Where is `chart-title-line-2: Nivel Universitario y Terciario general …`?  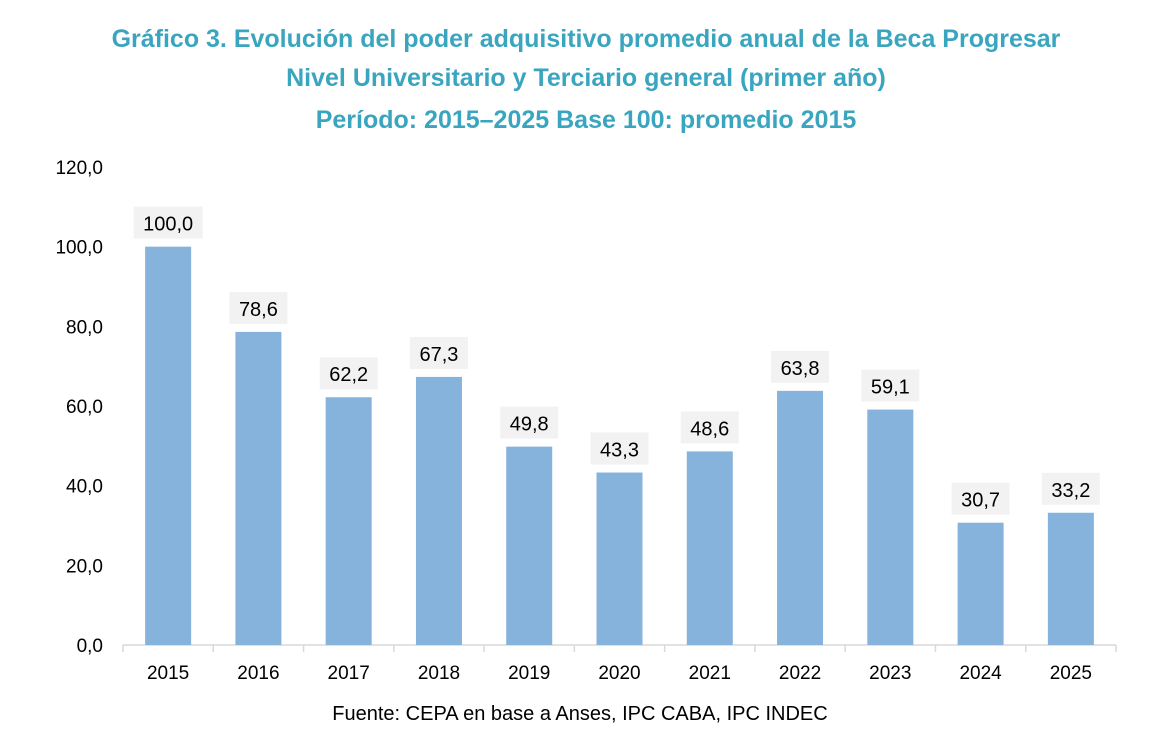 chart-title-line-2: Nivel Universitario y Terciario general … is located at coordinates (586, 78).